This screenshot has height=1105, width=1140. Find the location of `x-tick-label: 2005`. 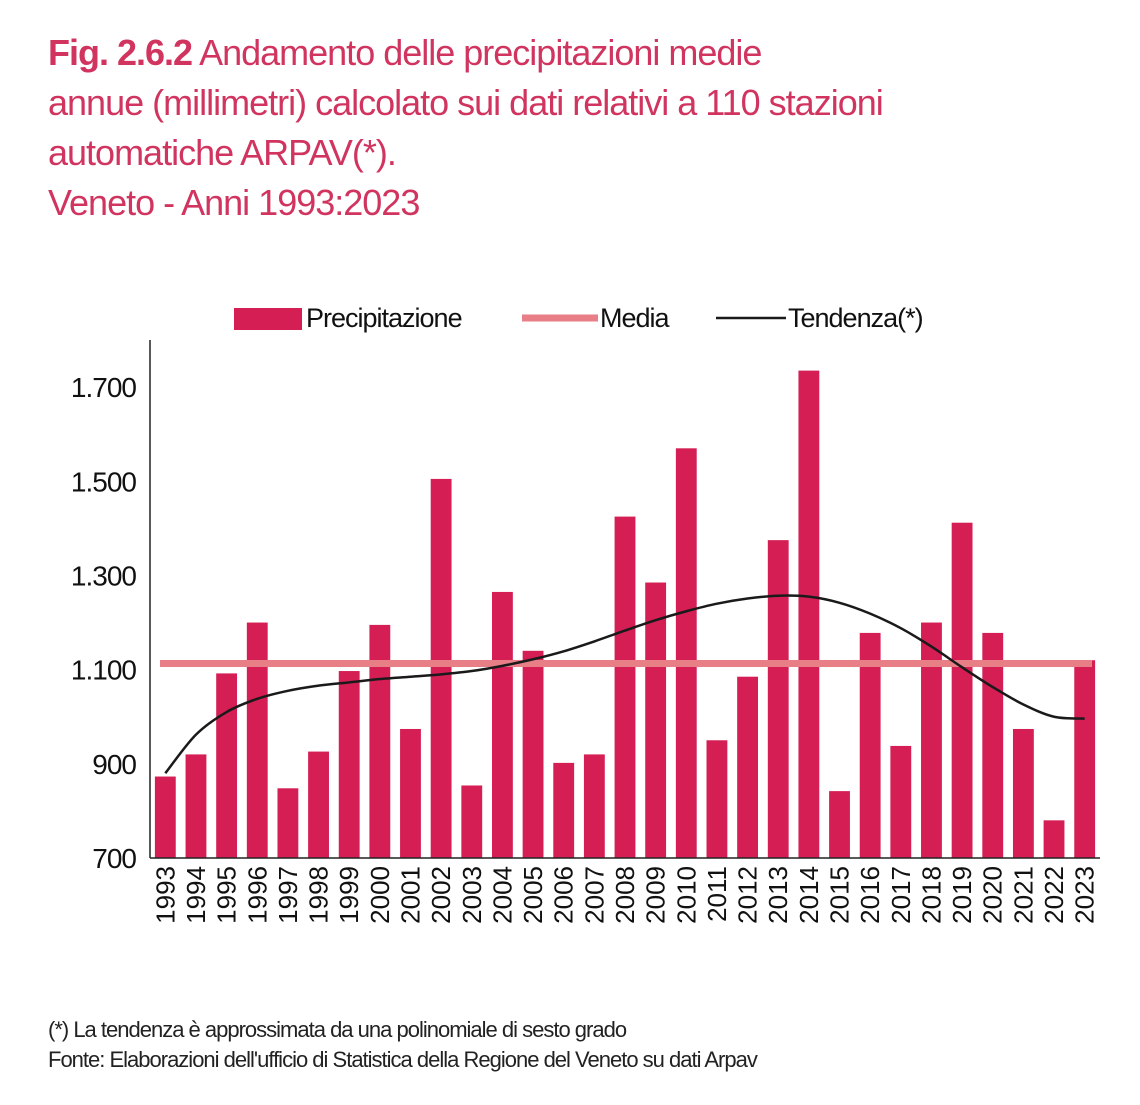

x-tick-label: 2005 is located at coordinates (533, 895).